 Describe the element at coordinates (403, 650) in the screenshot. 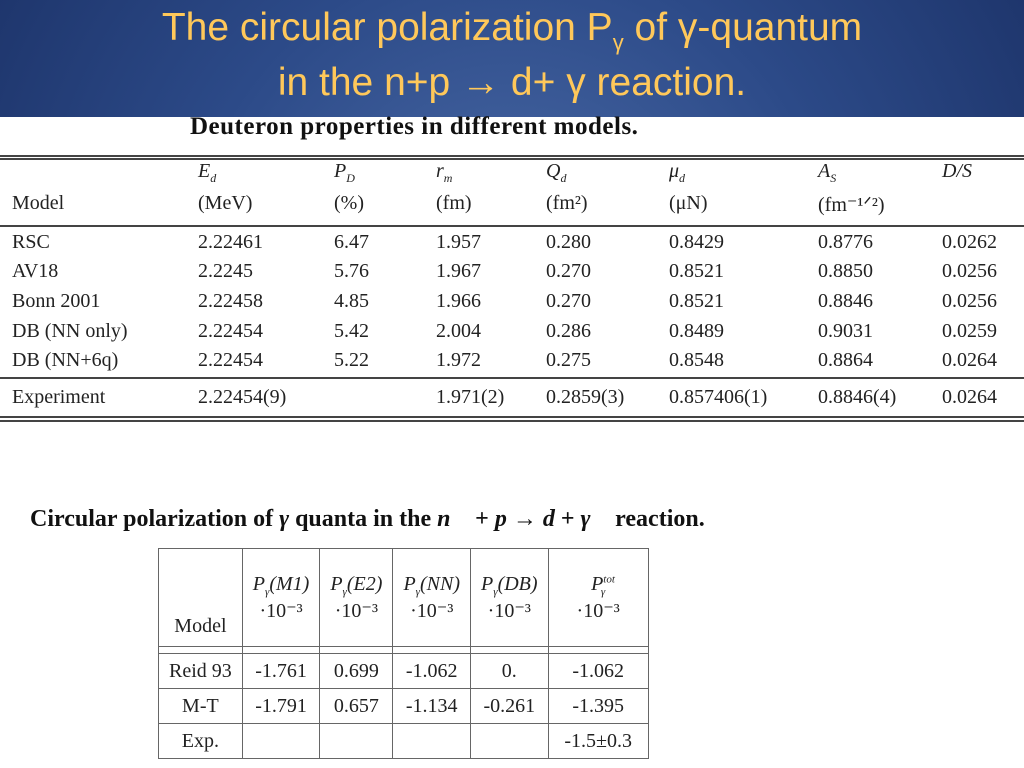

I see `table2-gap` at that location.